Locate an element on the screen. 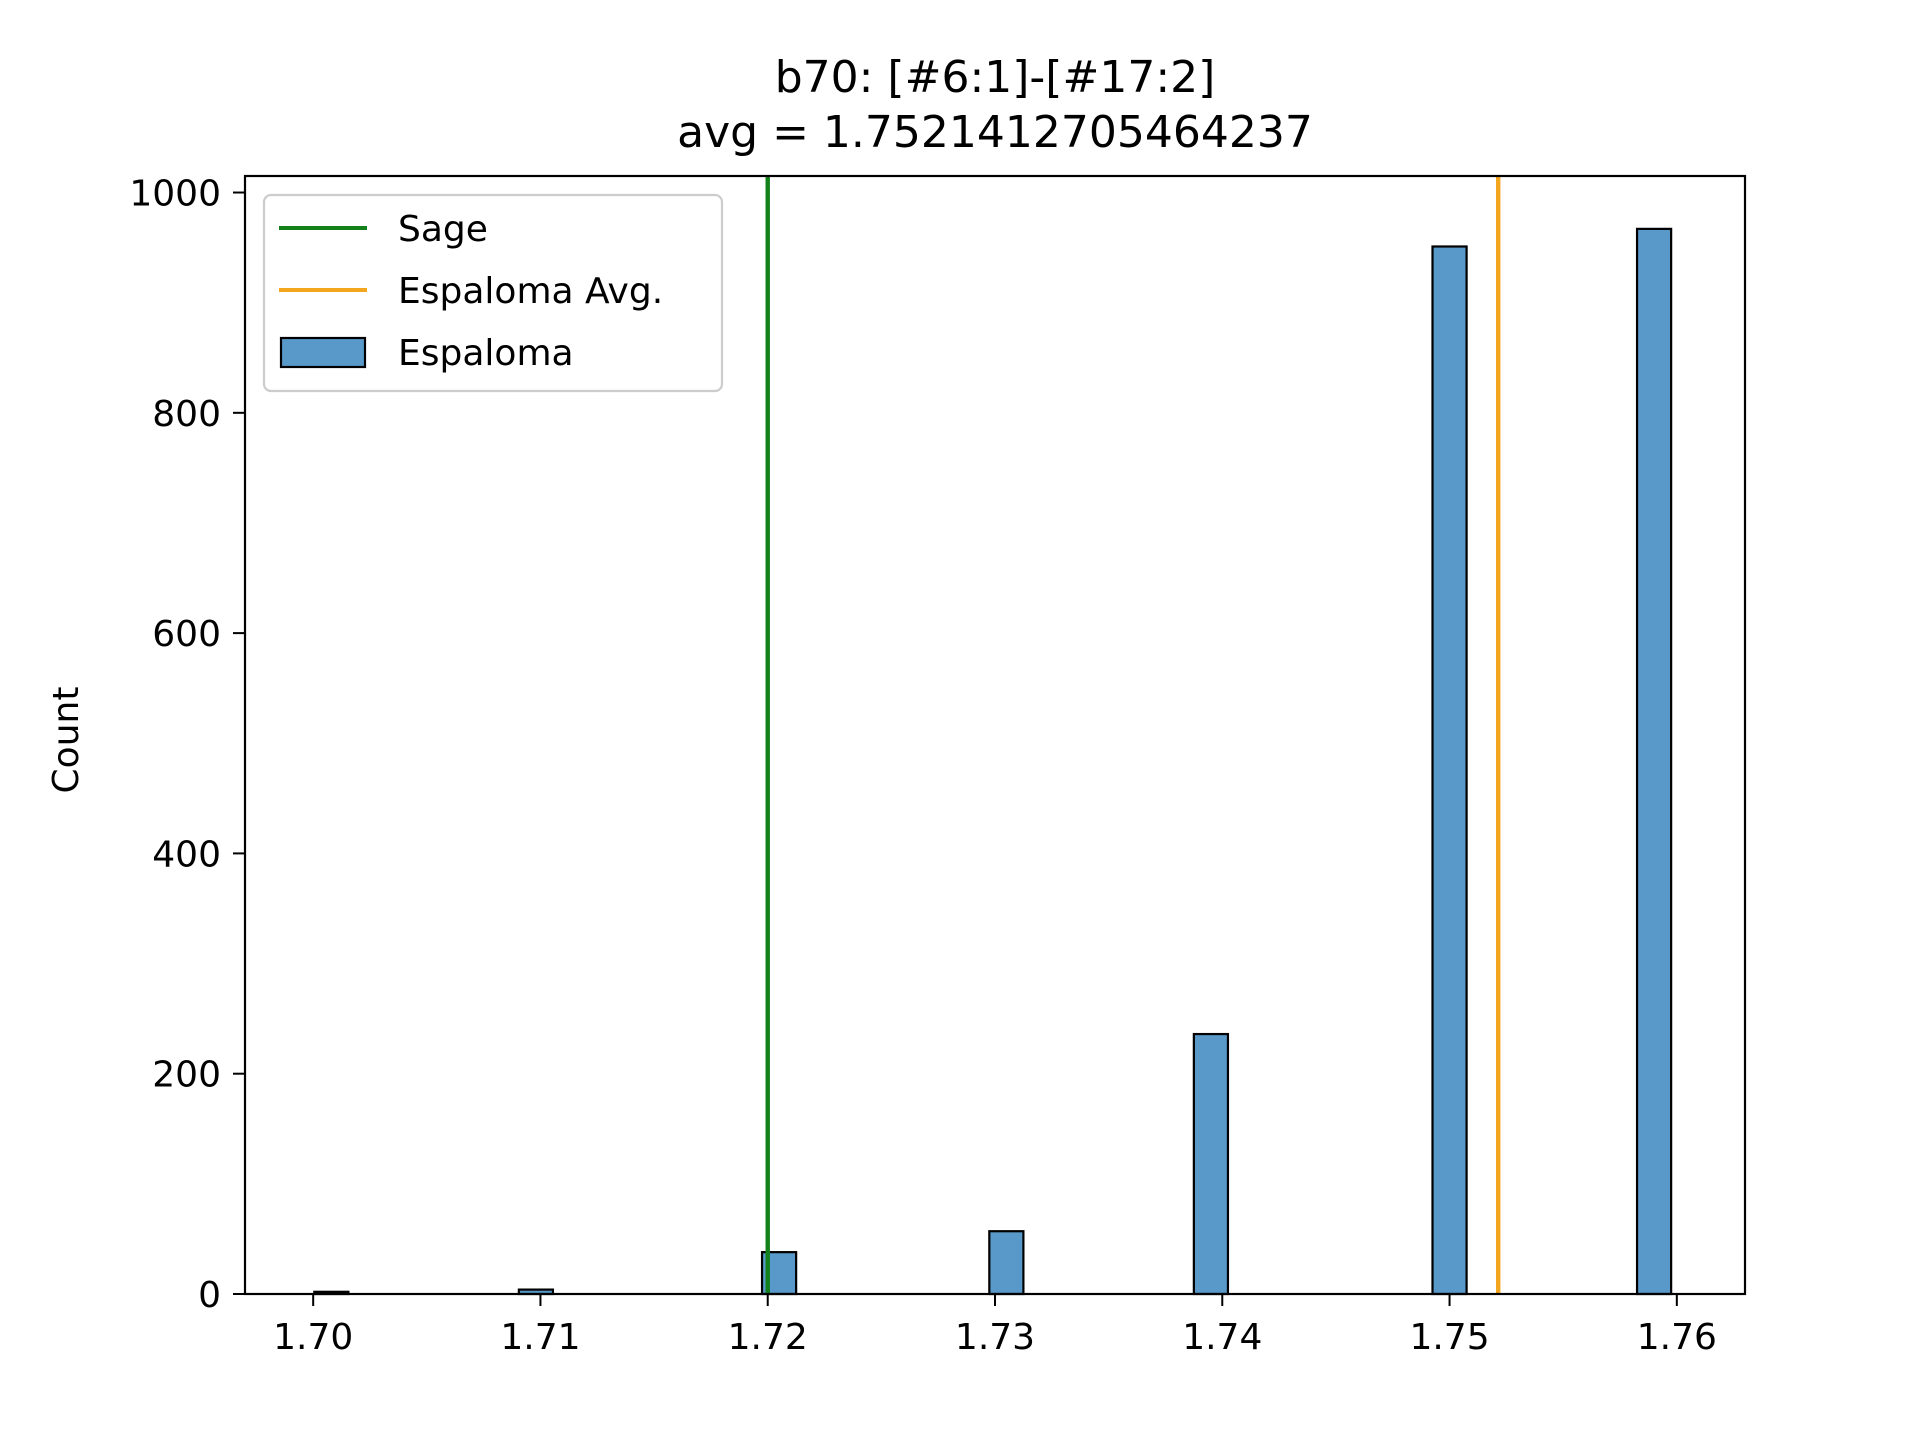 The width and height of the screenshot is (1920, 1440). chart-title: b70: [#6:1]-[#17:2] is located at coordinates (995, 77).